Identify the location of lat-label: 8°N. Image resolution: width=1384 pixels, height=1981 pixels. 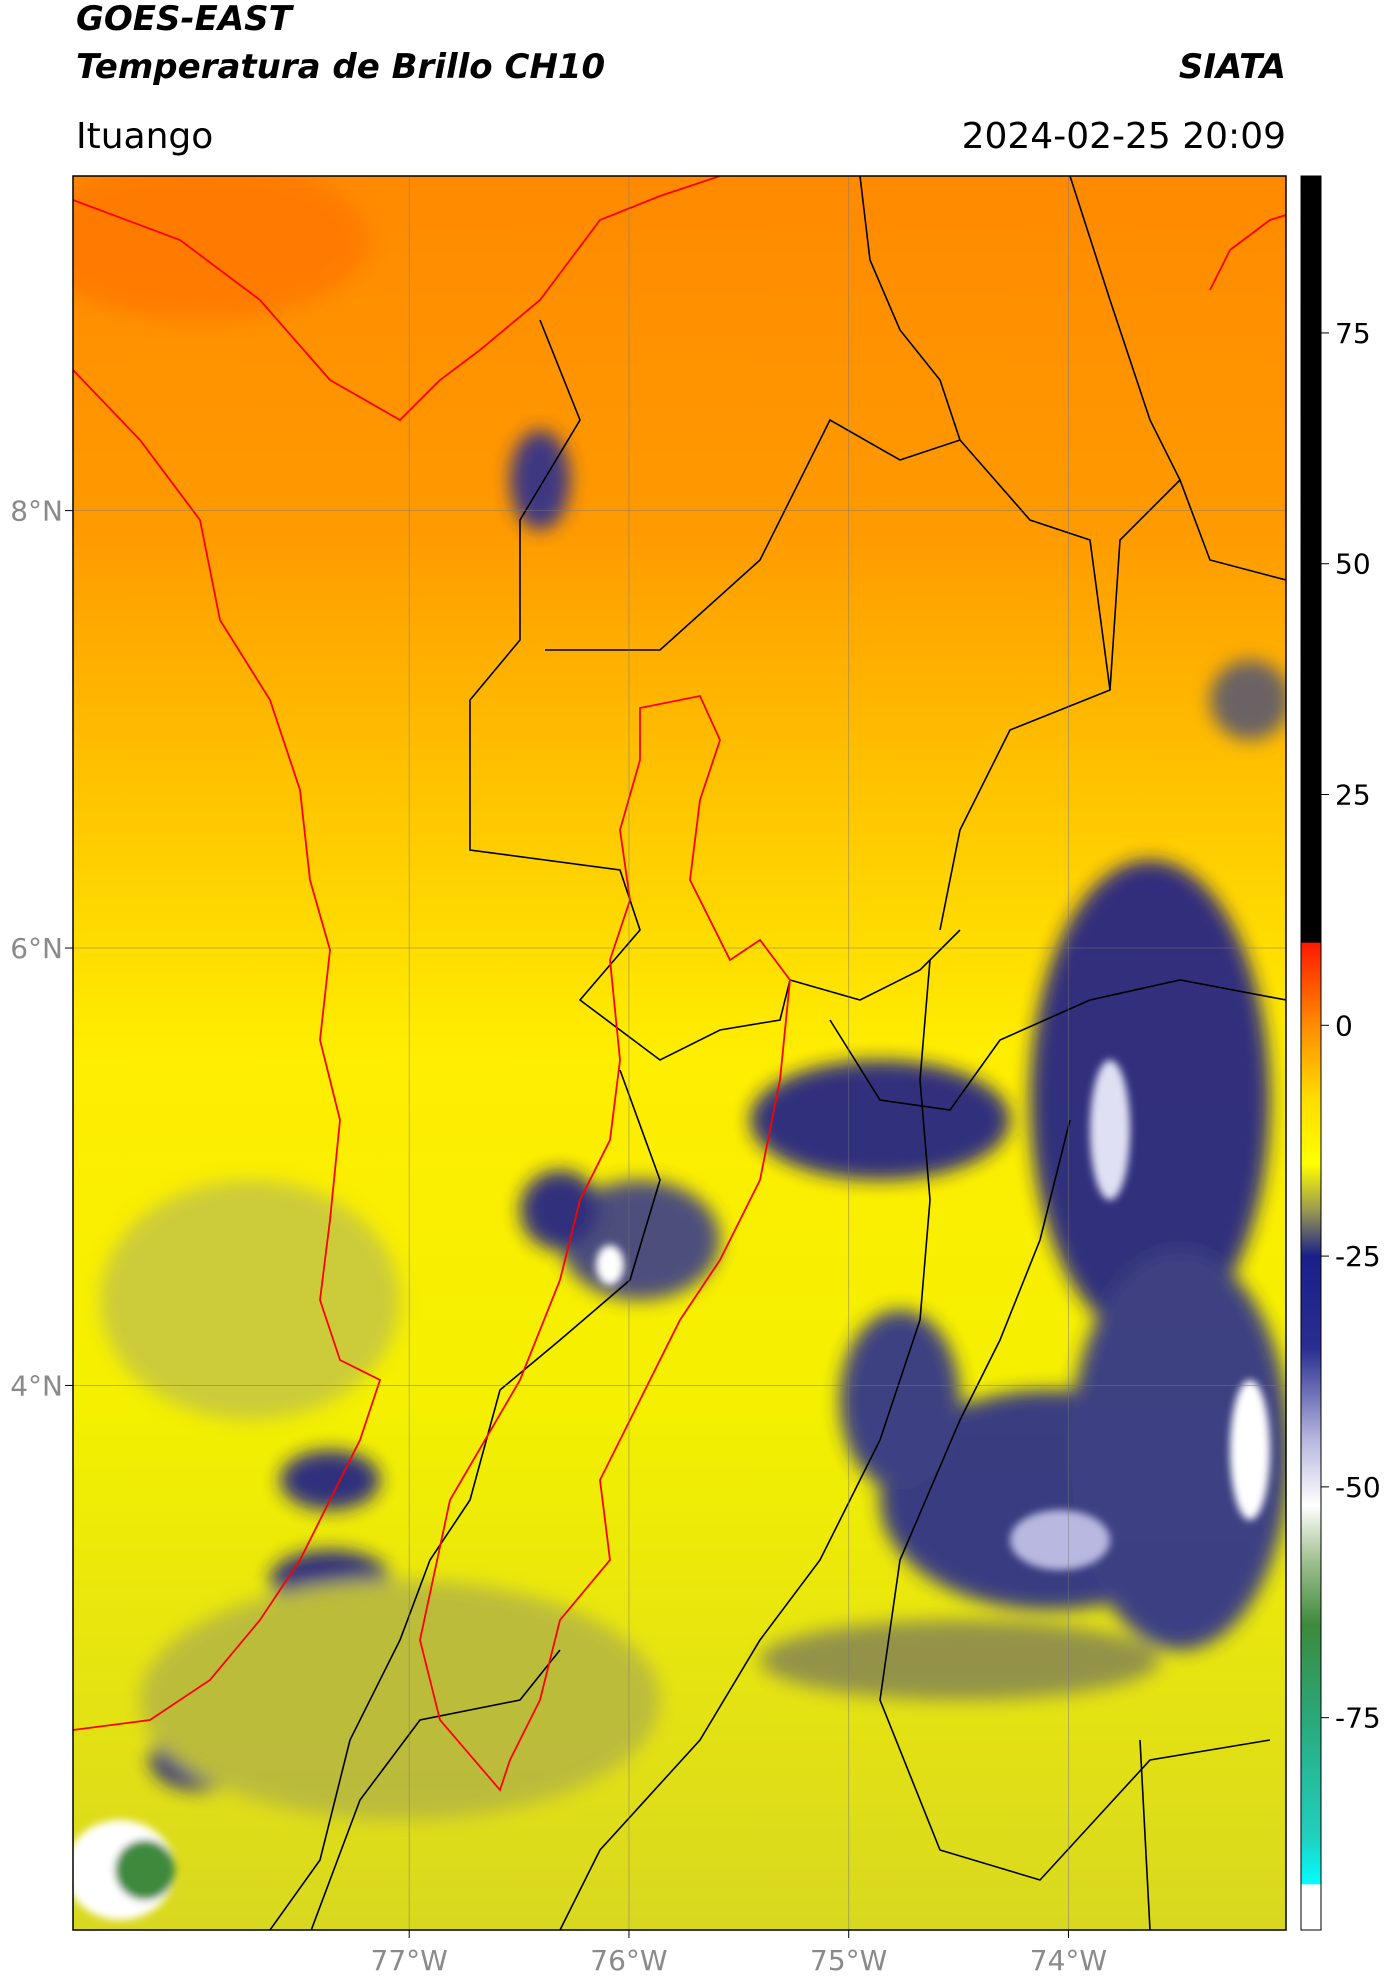
(36, 511).